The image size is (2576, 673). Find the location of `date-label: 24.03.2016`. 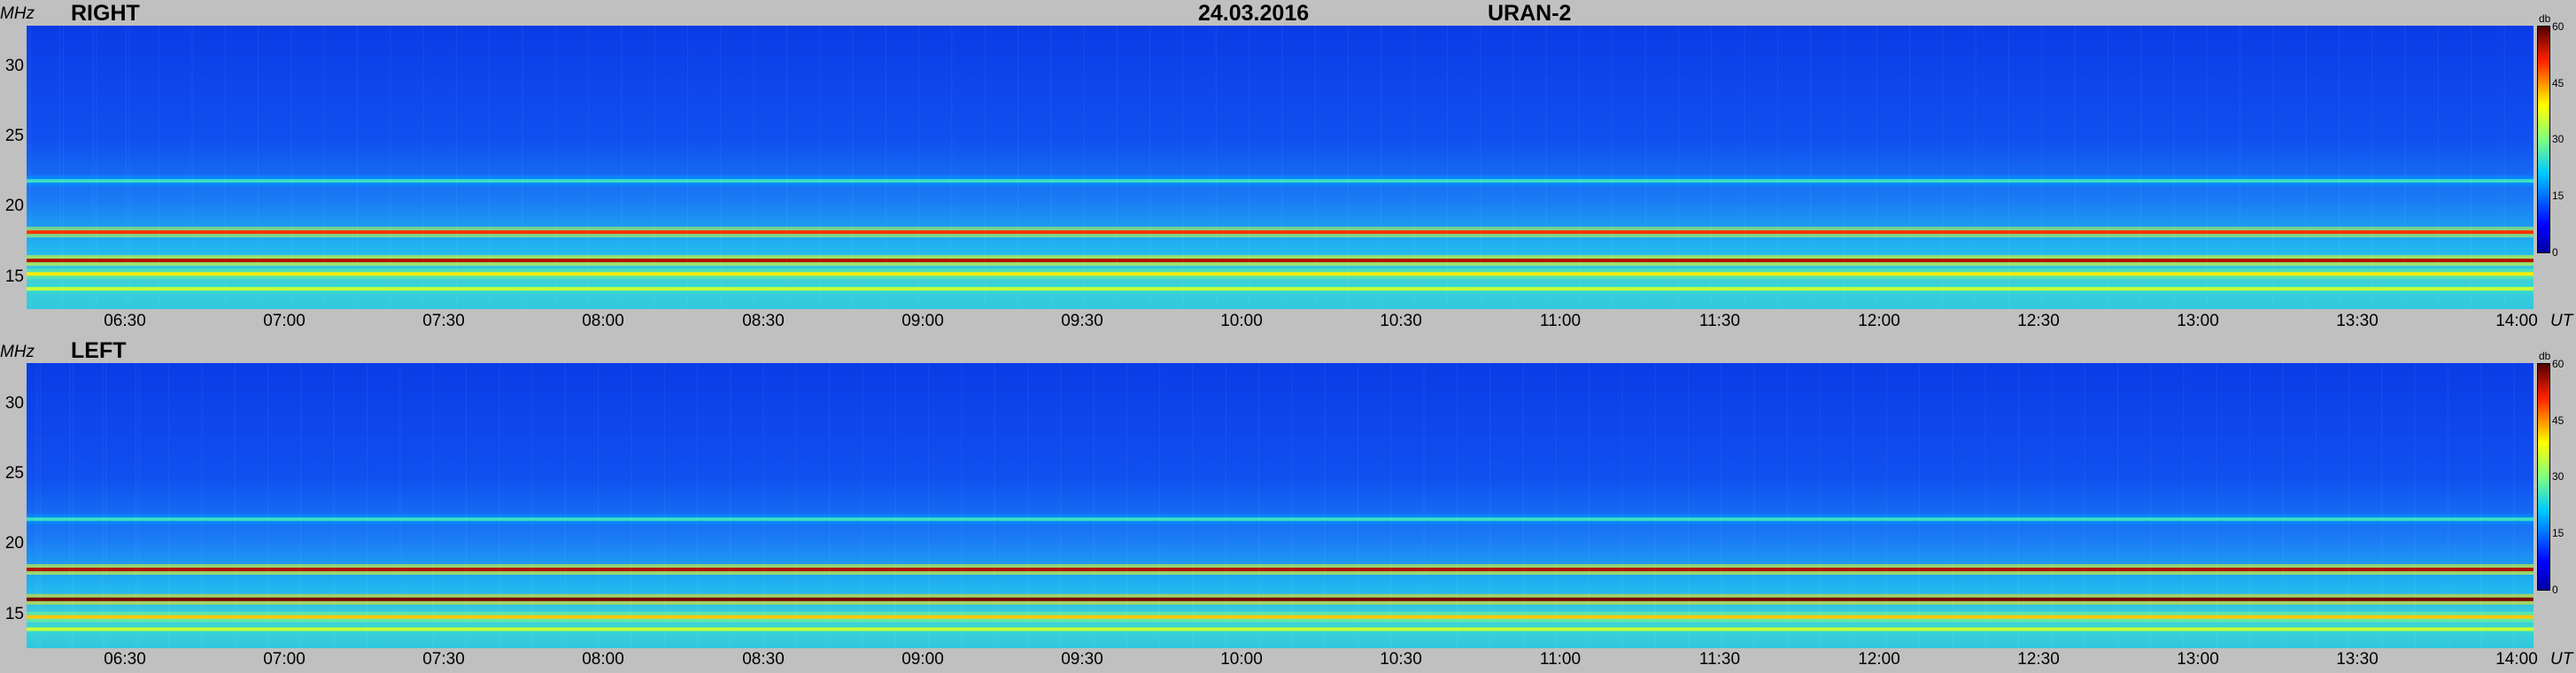

date-label: 24.03.2016 is located at coordinates (1254, 13).